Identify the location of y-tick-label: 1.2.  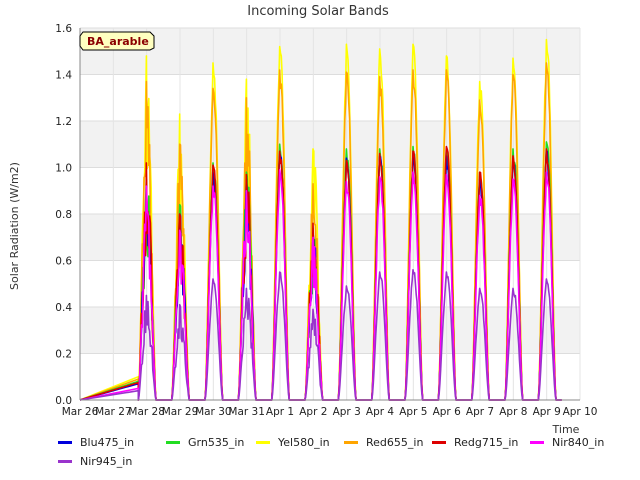
(63, 122).